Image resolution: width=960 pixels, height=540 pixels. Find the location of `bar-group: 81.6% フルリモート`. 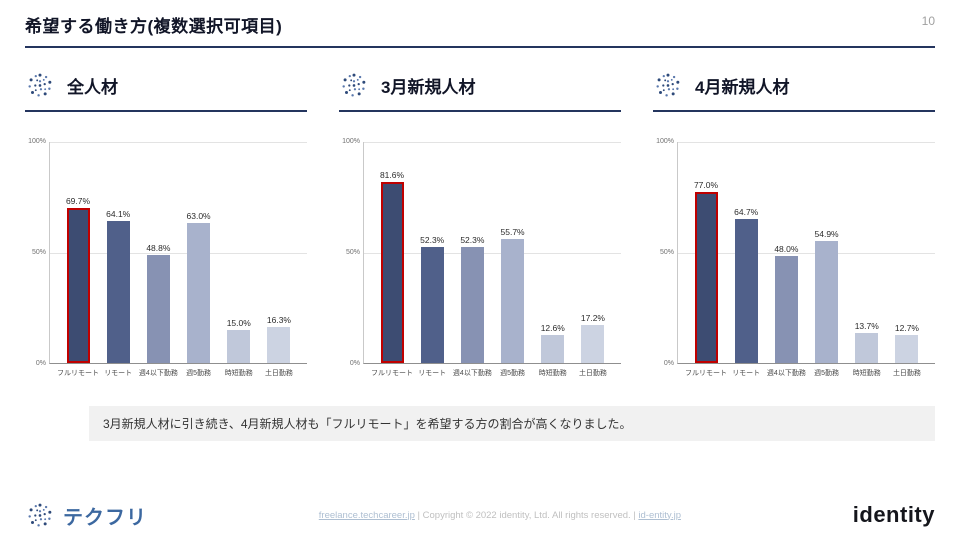

bar-group: 81.6% フルリモート is located at coordinates (392, 259).